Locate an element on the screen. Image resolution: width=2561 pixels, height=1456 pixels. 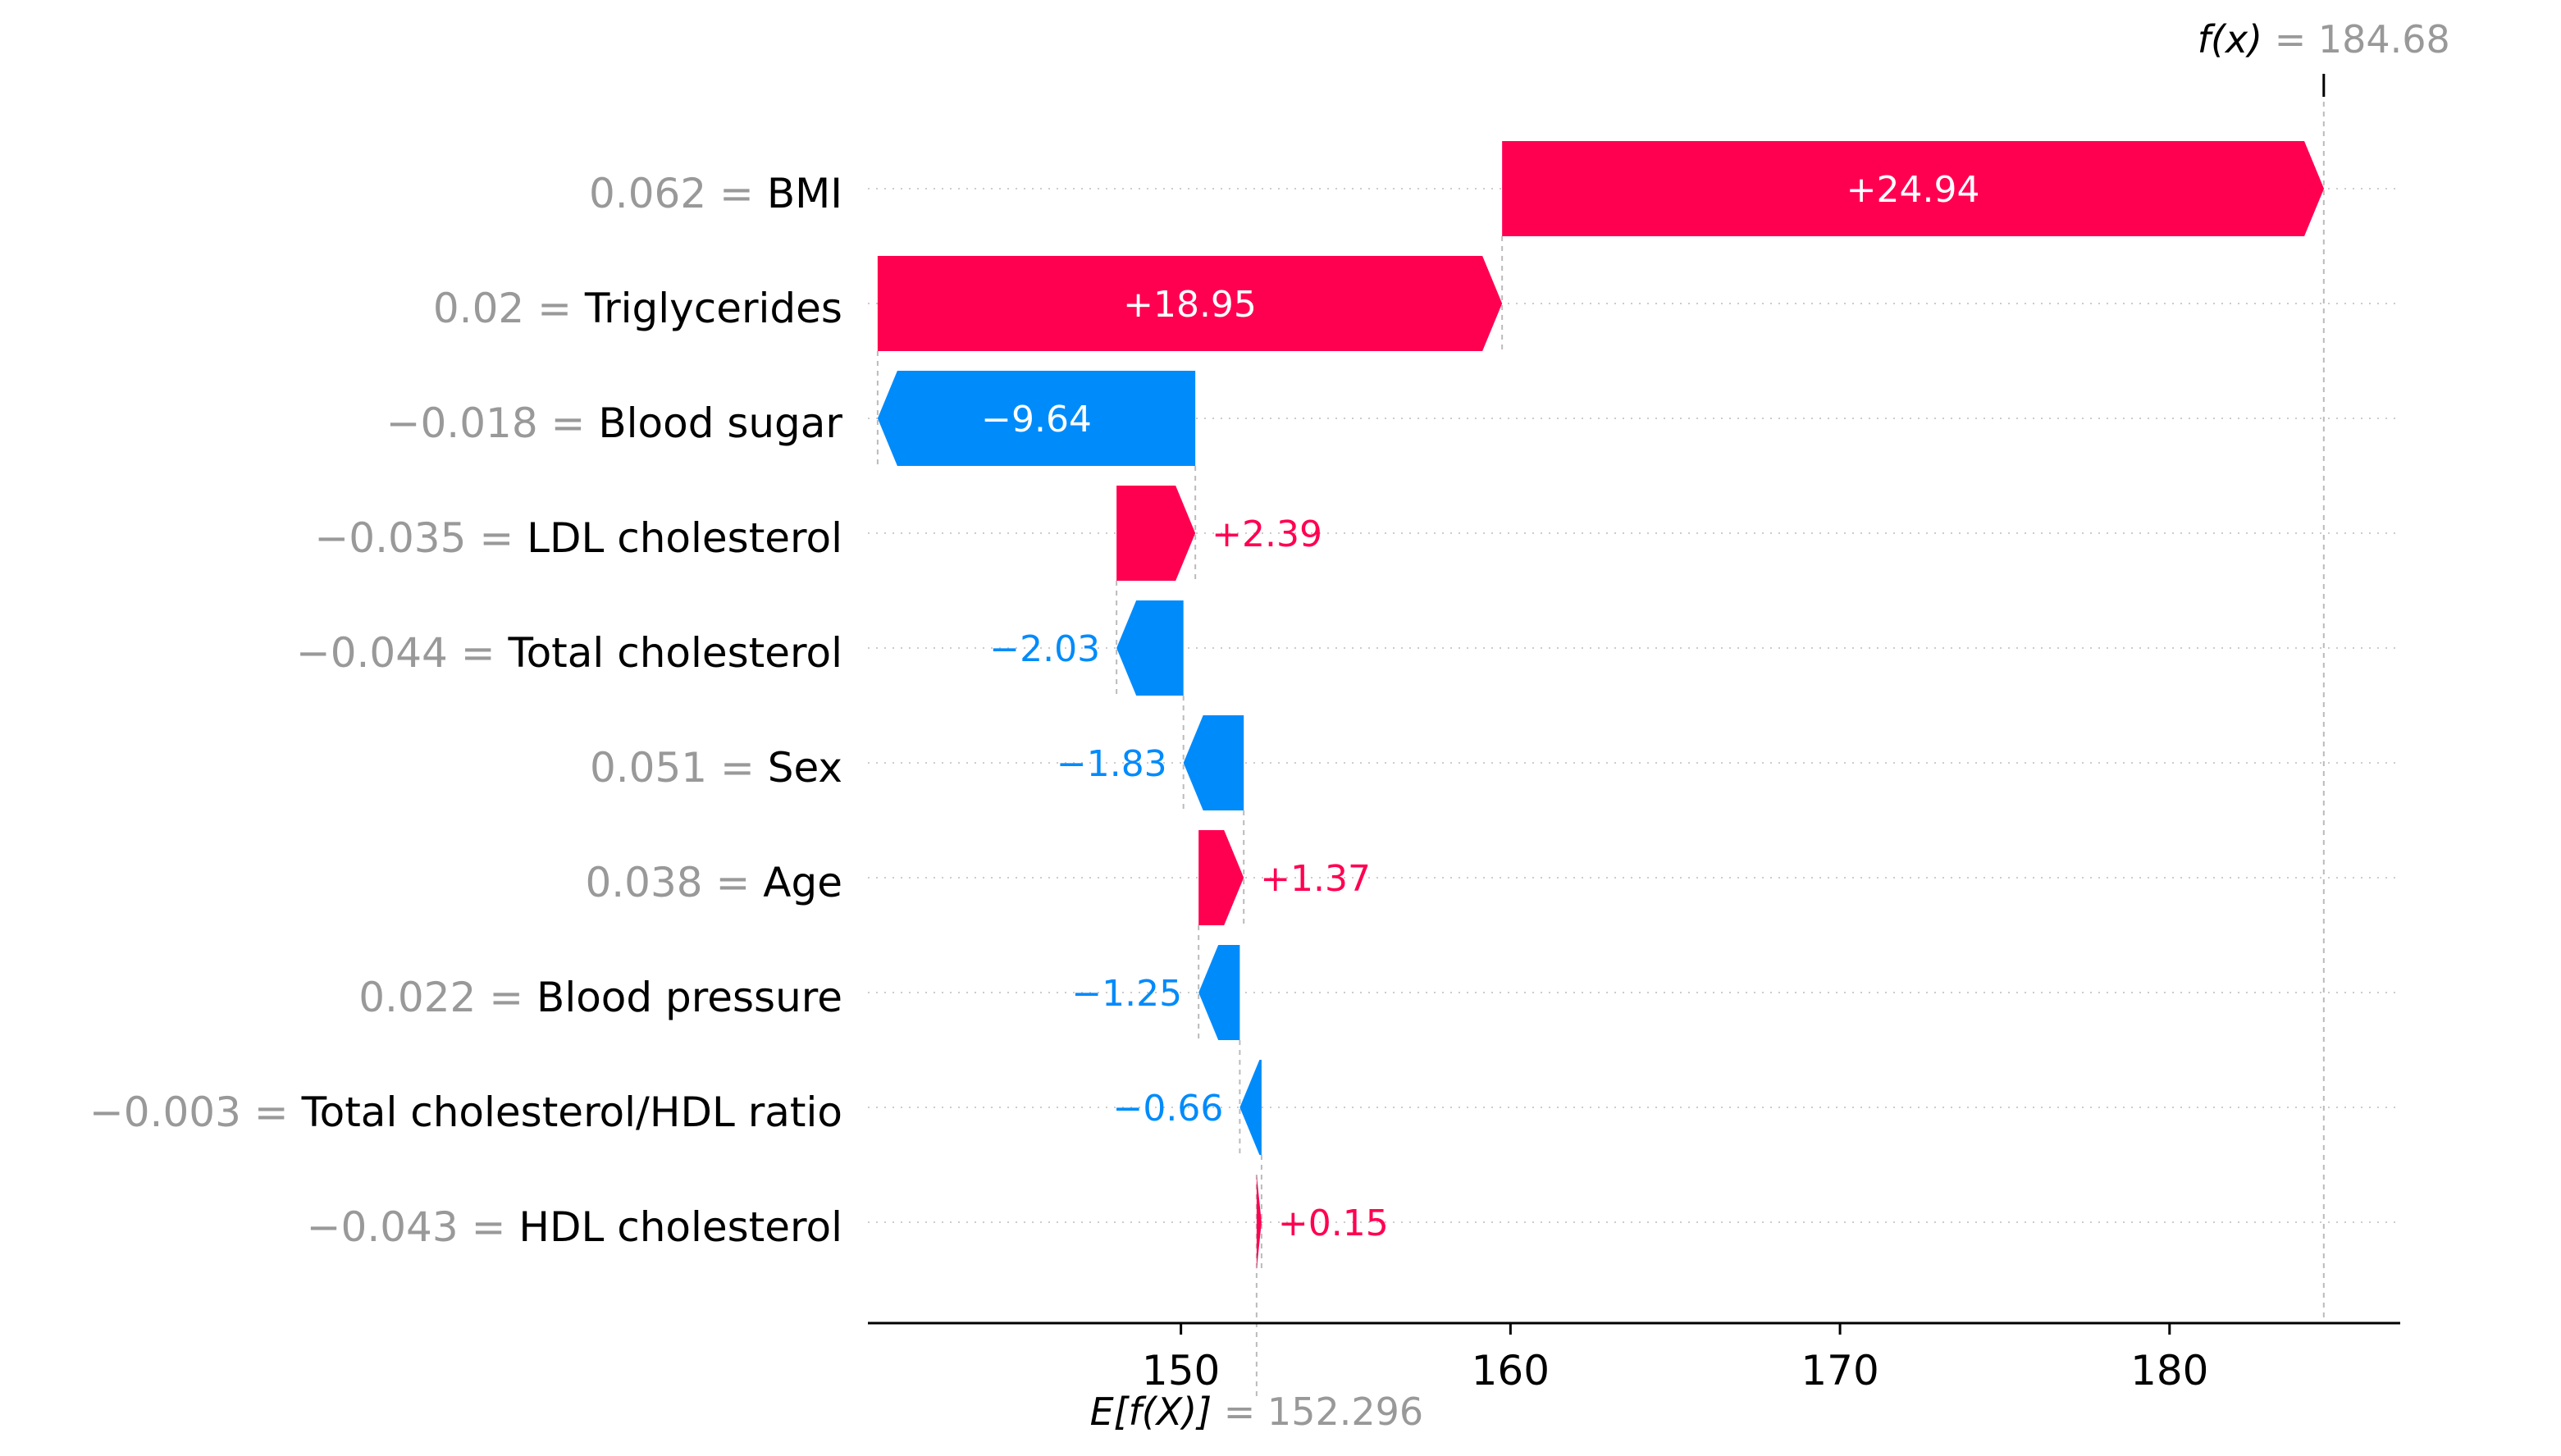
x-tick-label: 170 is located at coordinates (1840, 1371).